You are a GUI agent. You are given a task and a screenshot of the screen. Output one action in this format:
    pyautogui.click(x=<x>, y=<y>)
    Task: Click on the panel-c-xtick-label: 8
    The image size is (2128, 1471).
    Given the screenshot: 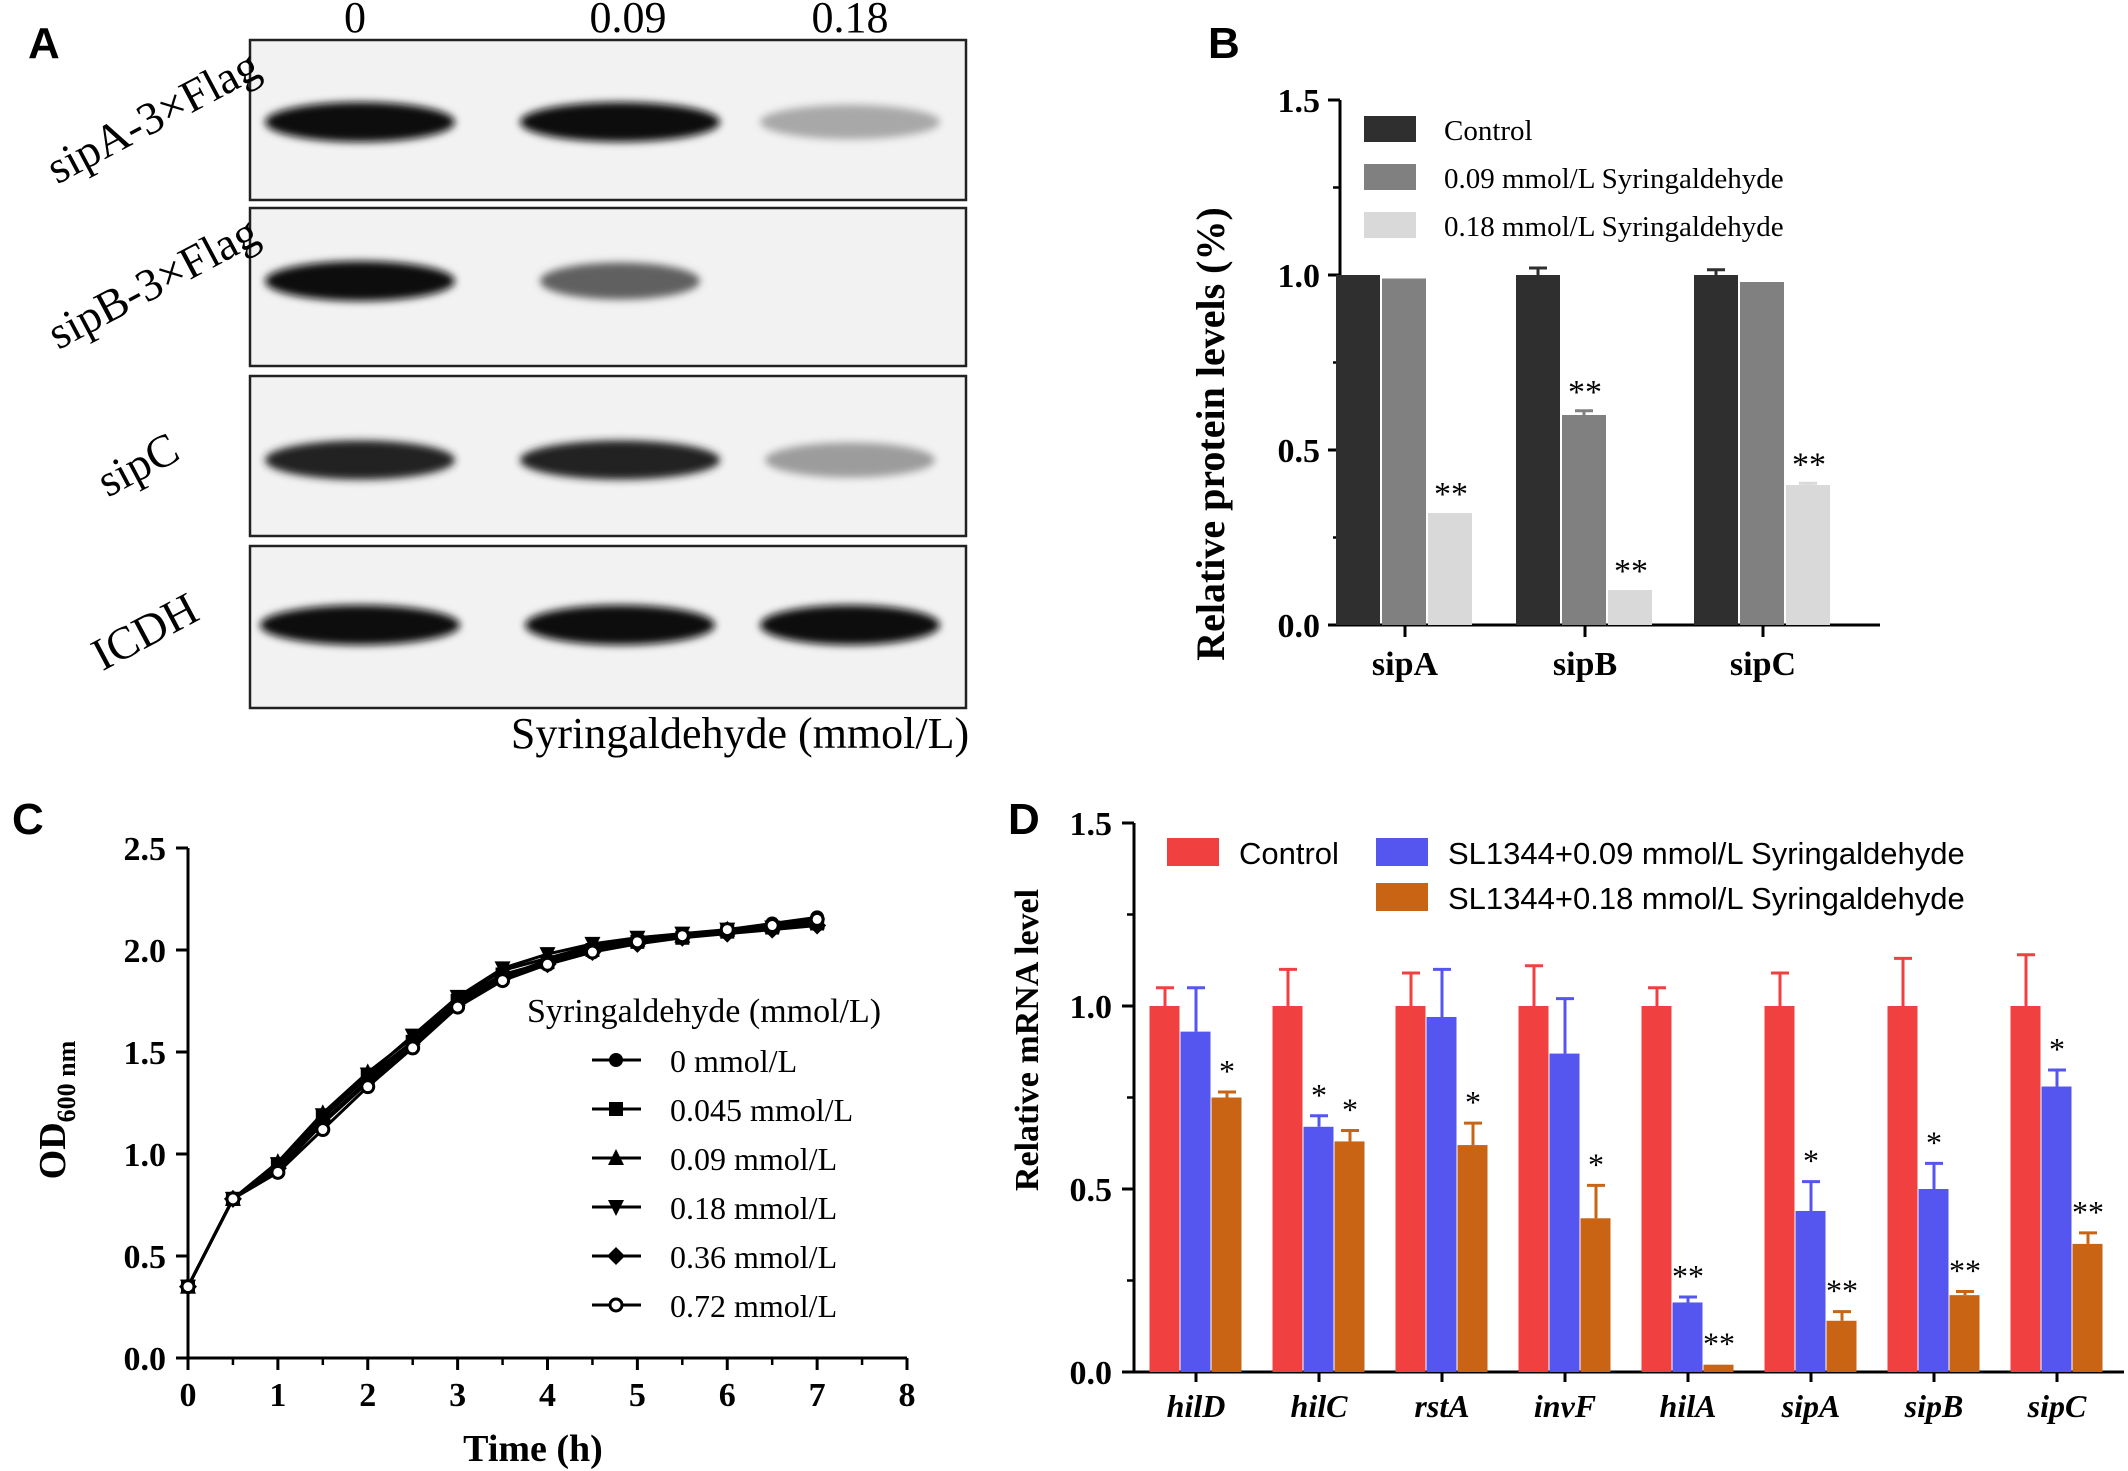 What is the action you would take?
    pyautogui.click(x=907, y=1395)
    